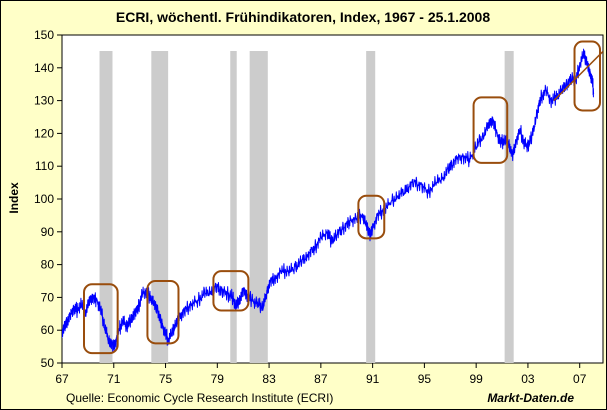 The height and width of the screenshot is (410, 607). What do you see at coordinates (425, 379) in the screenshot?
I see `x-tick-label-95: 95` at bounding box center [425, 379].